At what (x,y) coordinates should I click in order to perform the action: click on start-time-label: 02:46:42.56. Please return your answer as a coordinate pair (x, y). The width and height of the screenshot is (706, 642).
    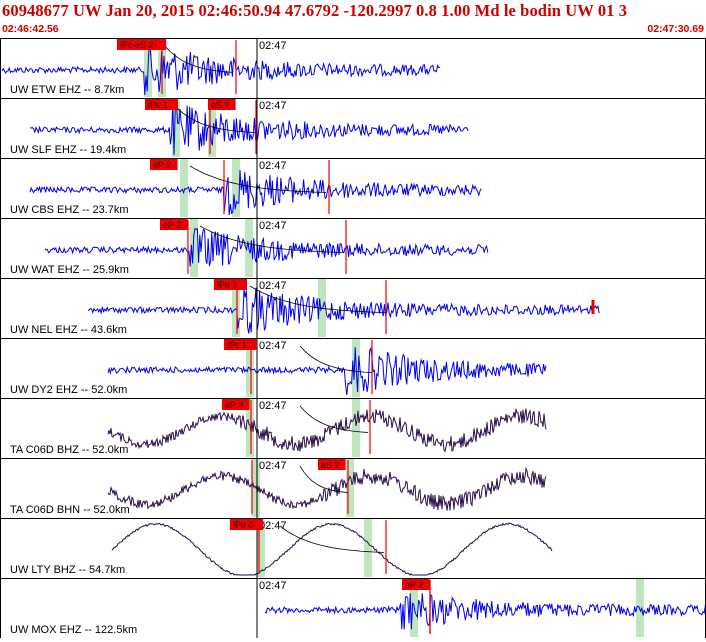
    Looking at the image, I should click on (30, 29).